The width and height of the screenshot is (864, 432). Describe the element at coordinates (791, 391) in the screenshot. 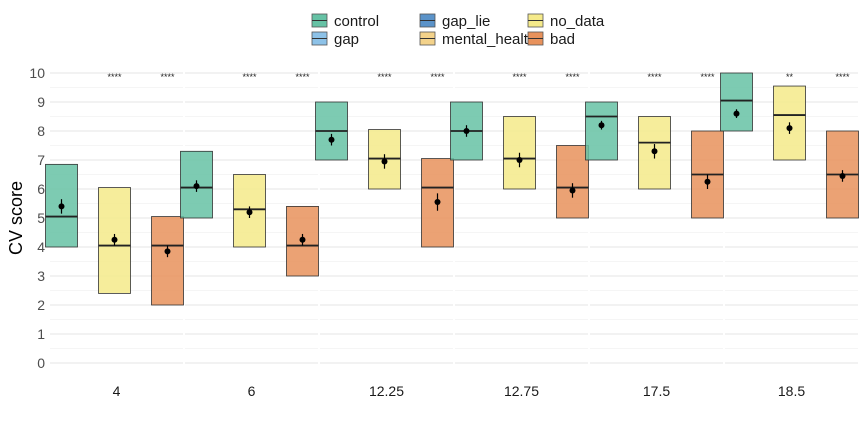

I see `x-tick-label: 18.5` at that location.